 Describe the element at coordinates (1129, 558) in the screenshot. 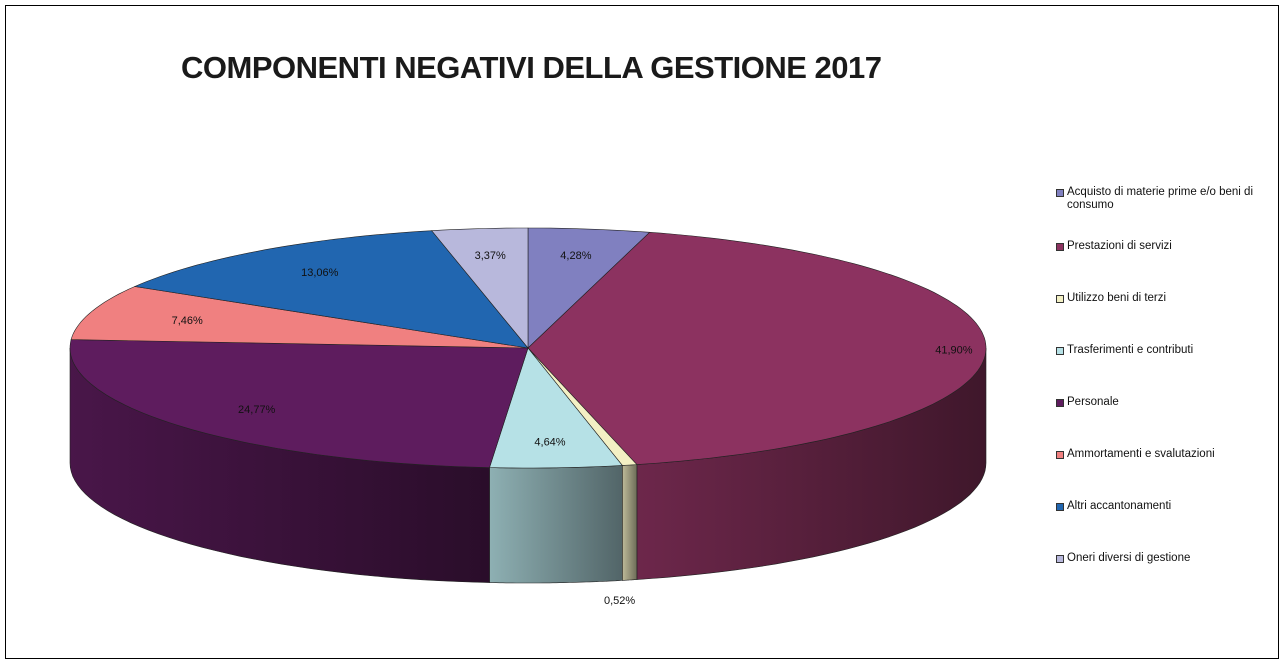

I see `legend-label: Oneri diversi di gestione` at that location.